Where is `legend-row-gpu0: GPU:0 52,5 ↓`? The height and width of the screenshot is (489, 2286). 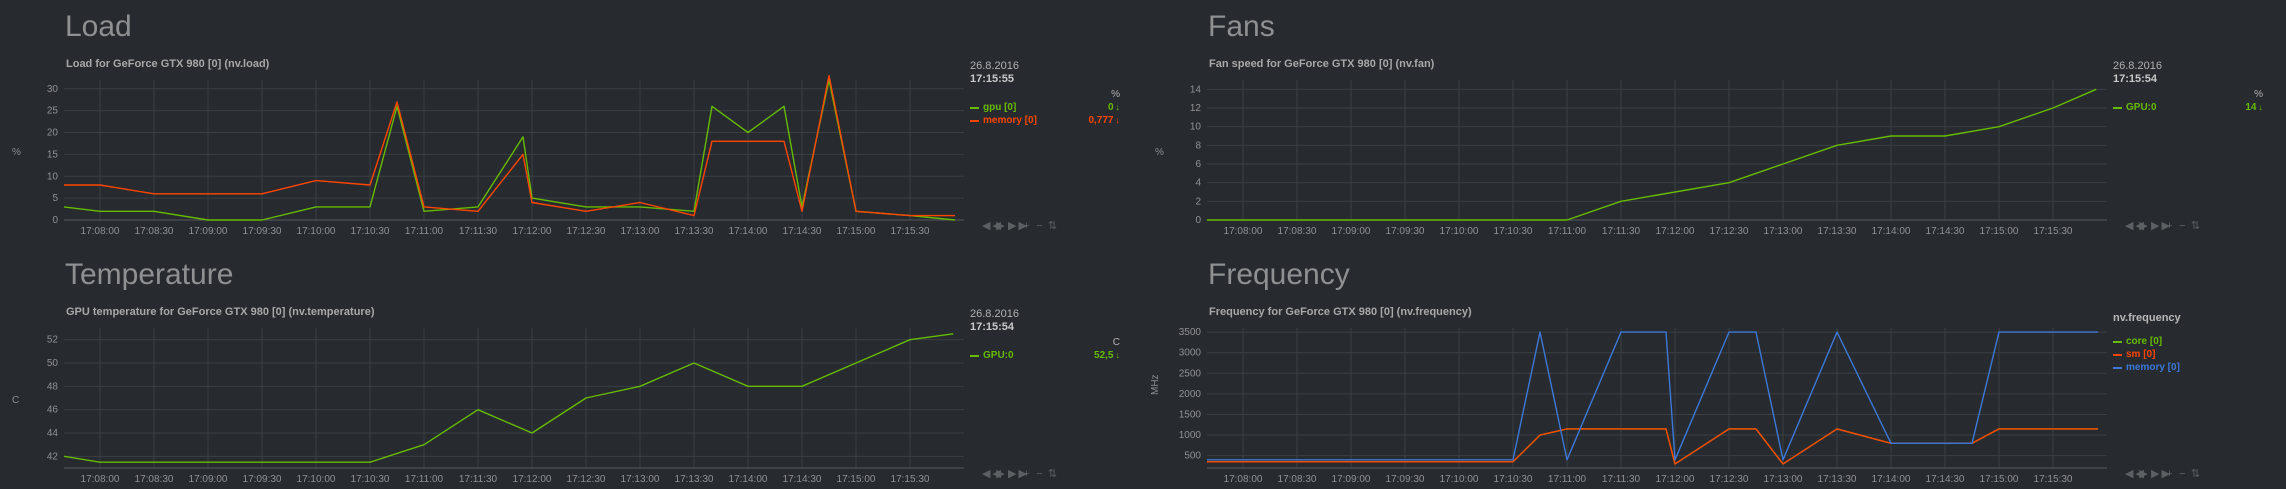 legend-row-gpu0: GPU:0 52,5 ↓ is located at coordinates (1045, 355).